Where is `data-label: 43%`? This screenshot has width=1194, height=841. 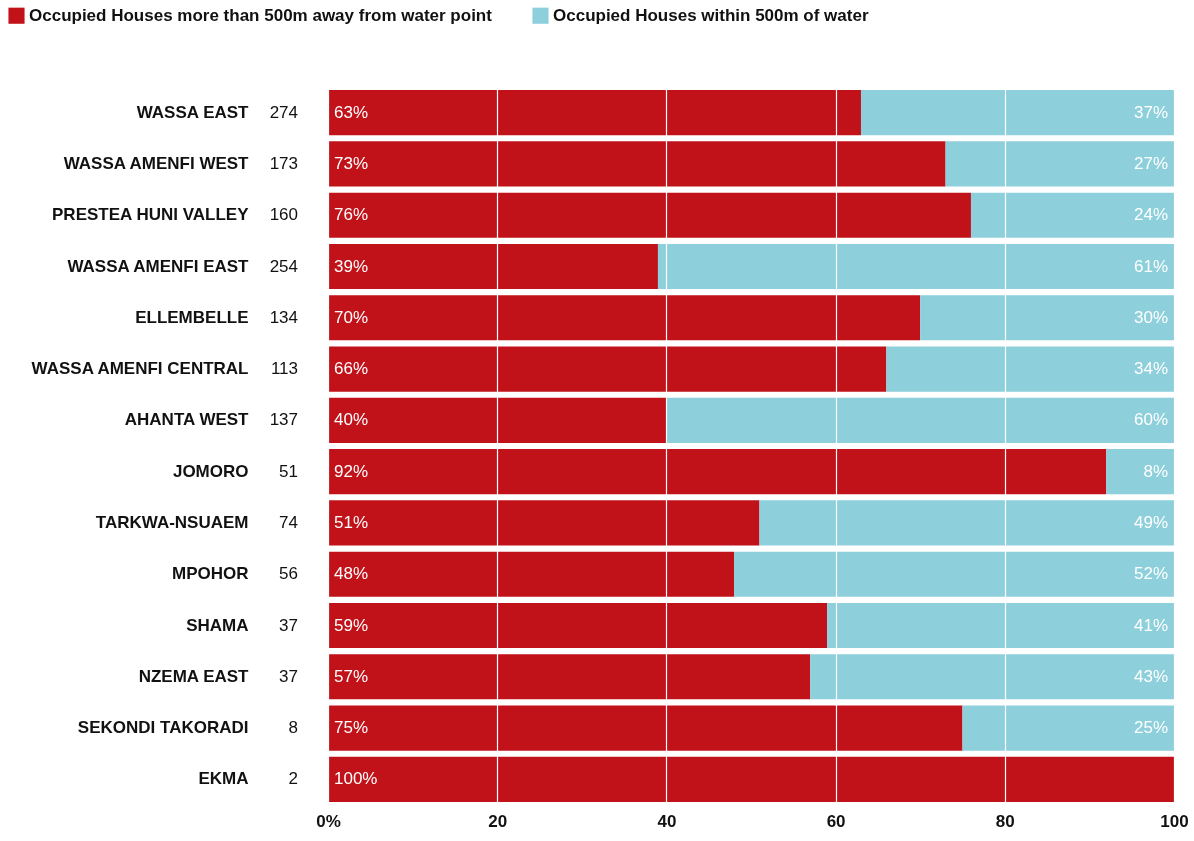 data-label: 43% is located at coordinates (1150, 676).